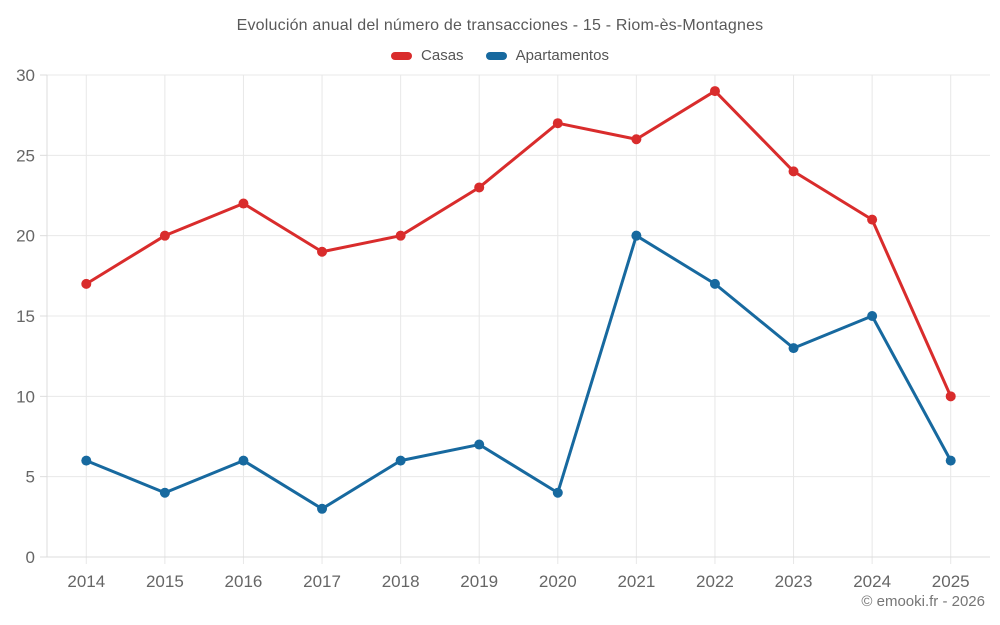 This screenshot has width=1000, height=625. Describe the element at coordinates (950, 396) in the screenshot. I see `data-point-casas-2025` at that location.